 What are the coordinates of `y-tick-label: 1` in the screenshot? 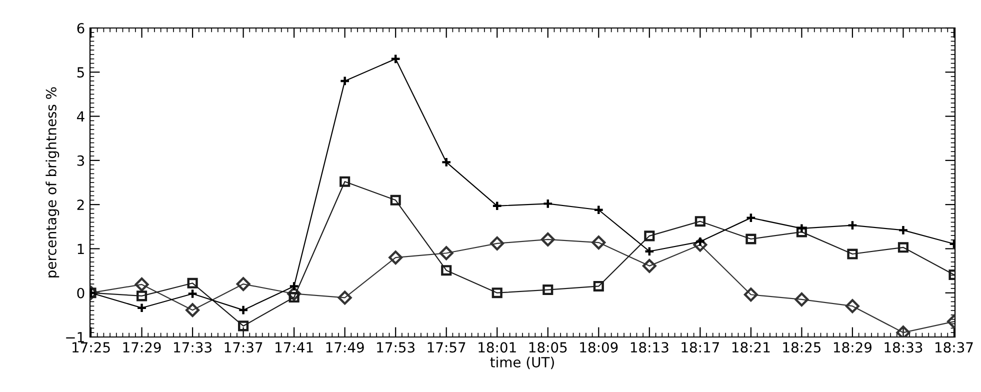 It's located at (81, 249).